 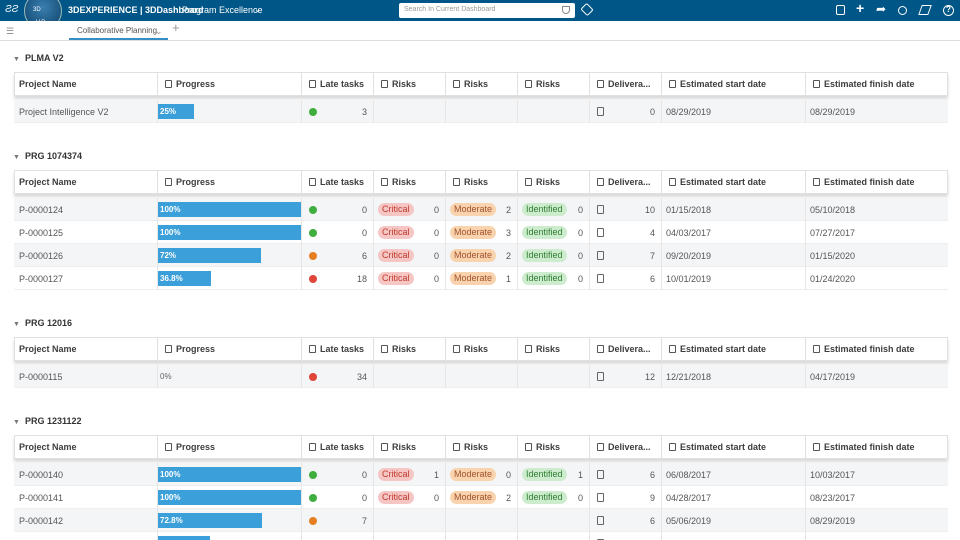 I want to click on search-box, so click(x=487, y=10).